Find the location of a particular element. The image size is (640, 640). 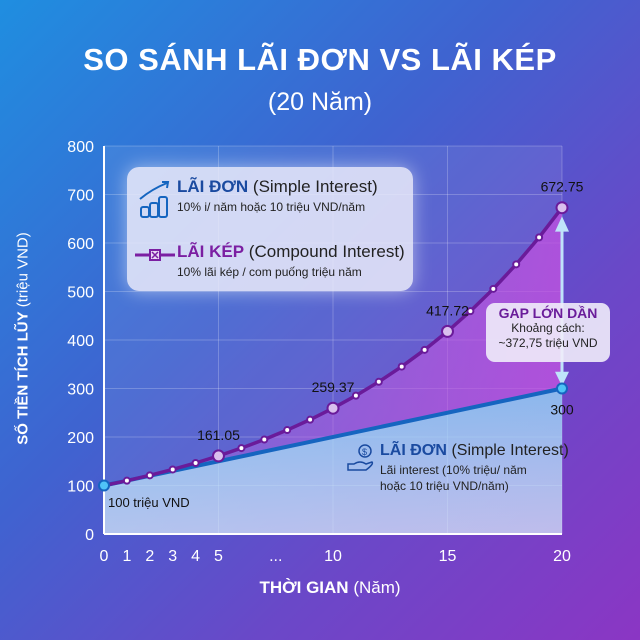

x-tick-label: 4 is located at coordinates (195, 556).